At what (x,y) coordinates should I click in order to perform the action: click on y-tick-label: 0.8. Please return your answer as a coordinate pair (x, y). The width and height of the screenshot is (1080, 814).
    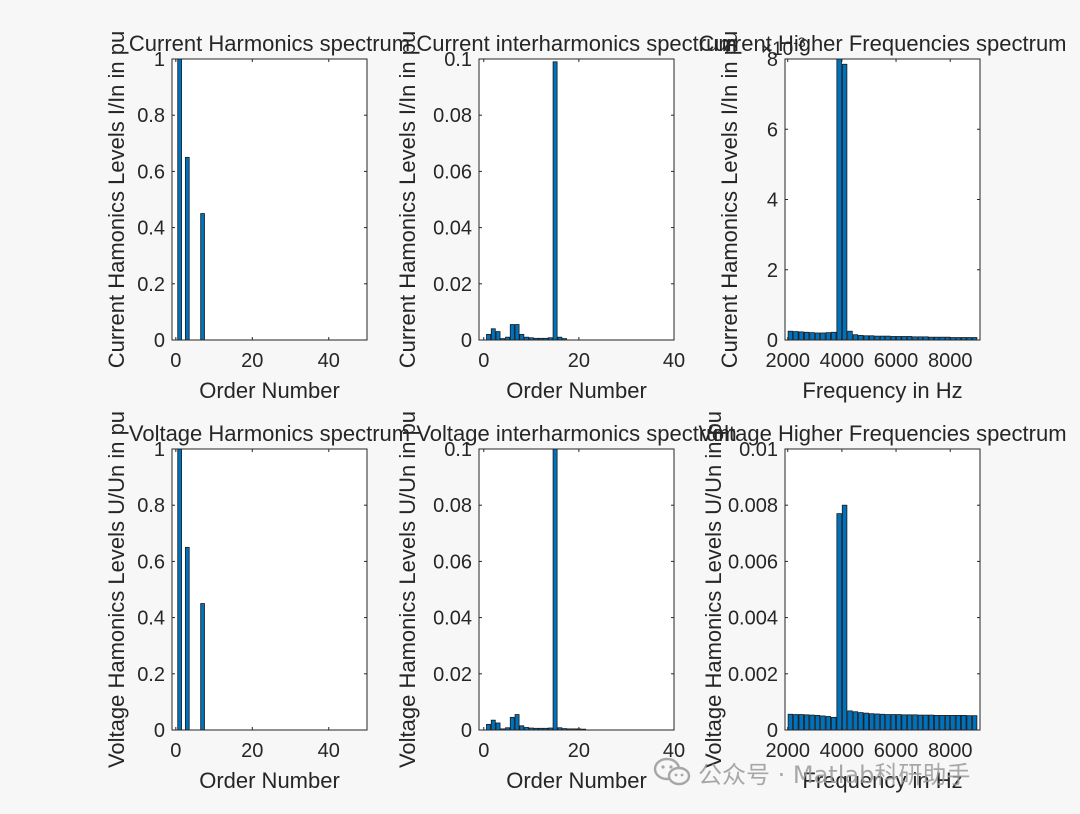
    Looking at the image, I should click on (151, 506).